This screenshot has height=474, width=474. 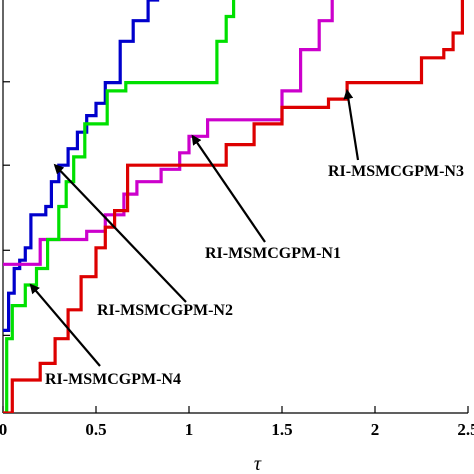 What do you see at coordinates (281, 429) in the screenshot?
I see `x-tick-label: 1.5` at bounding box center [281, 429].